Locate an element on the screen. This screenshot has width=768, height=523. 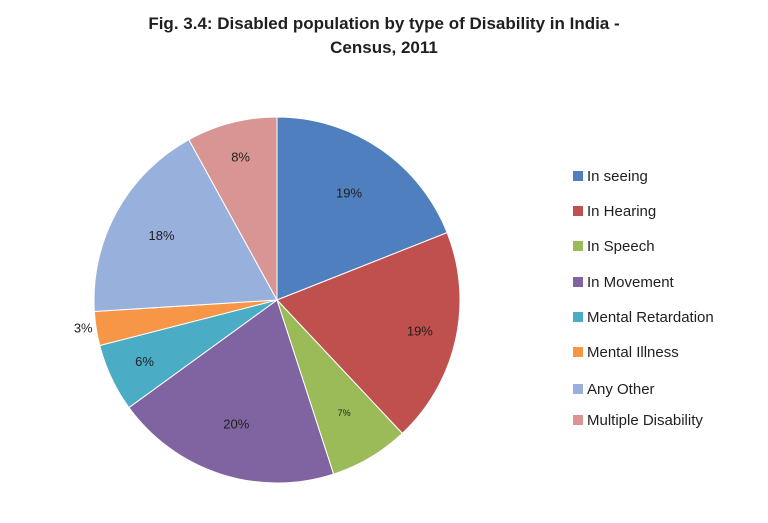
pie-slice-in-seeing is located at coordinates (362, 208).